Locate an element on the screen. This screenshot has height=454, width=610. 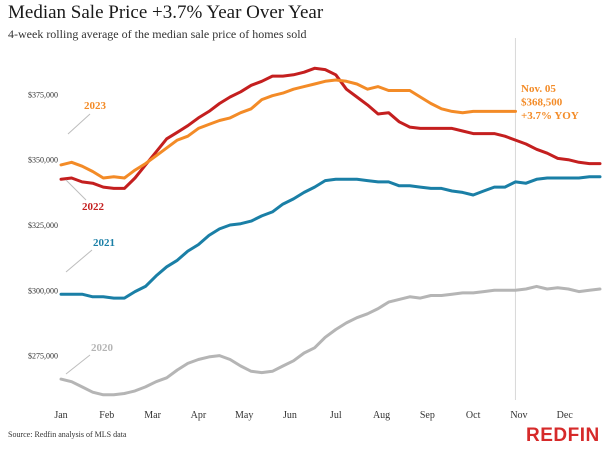
x-axis: Jan Feb Mar Apr May Jun Jul Aug Sep Oct Nov Dec is located at coordinates (313, 415).